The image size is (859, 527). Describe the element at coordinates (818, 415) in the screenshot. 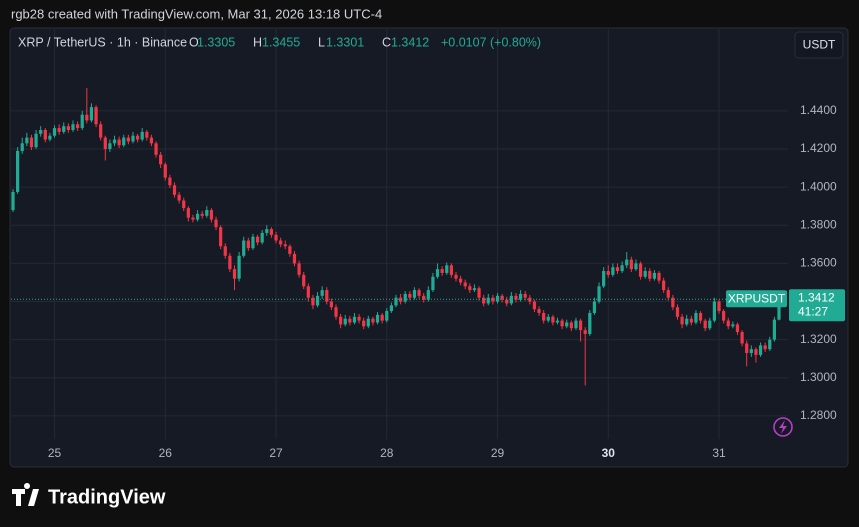

I see `y-tick-label: 1.2800` at that location.